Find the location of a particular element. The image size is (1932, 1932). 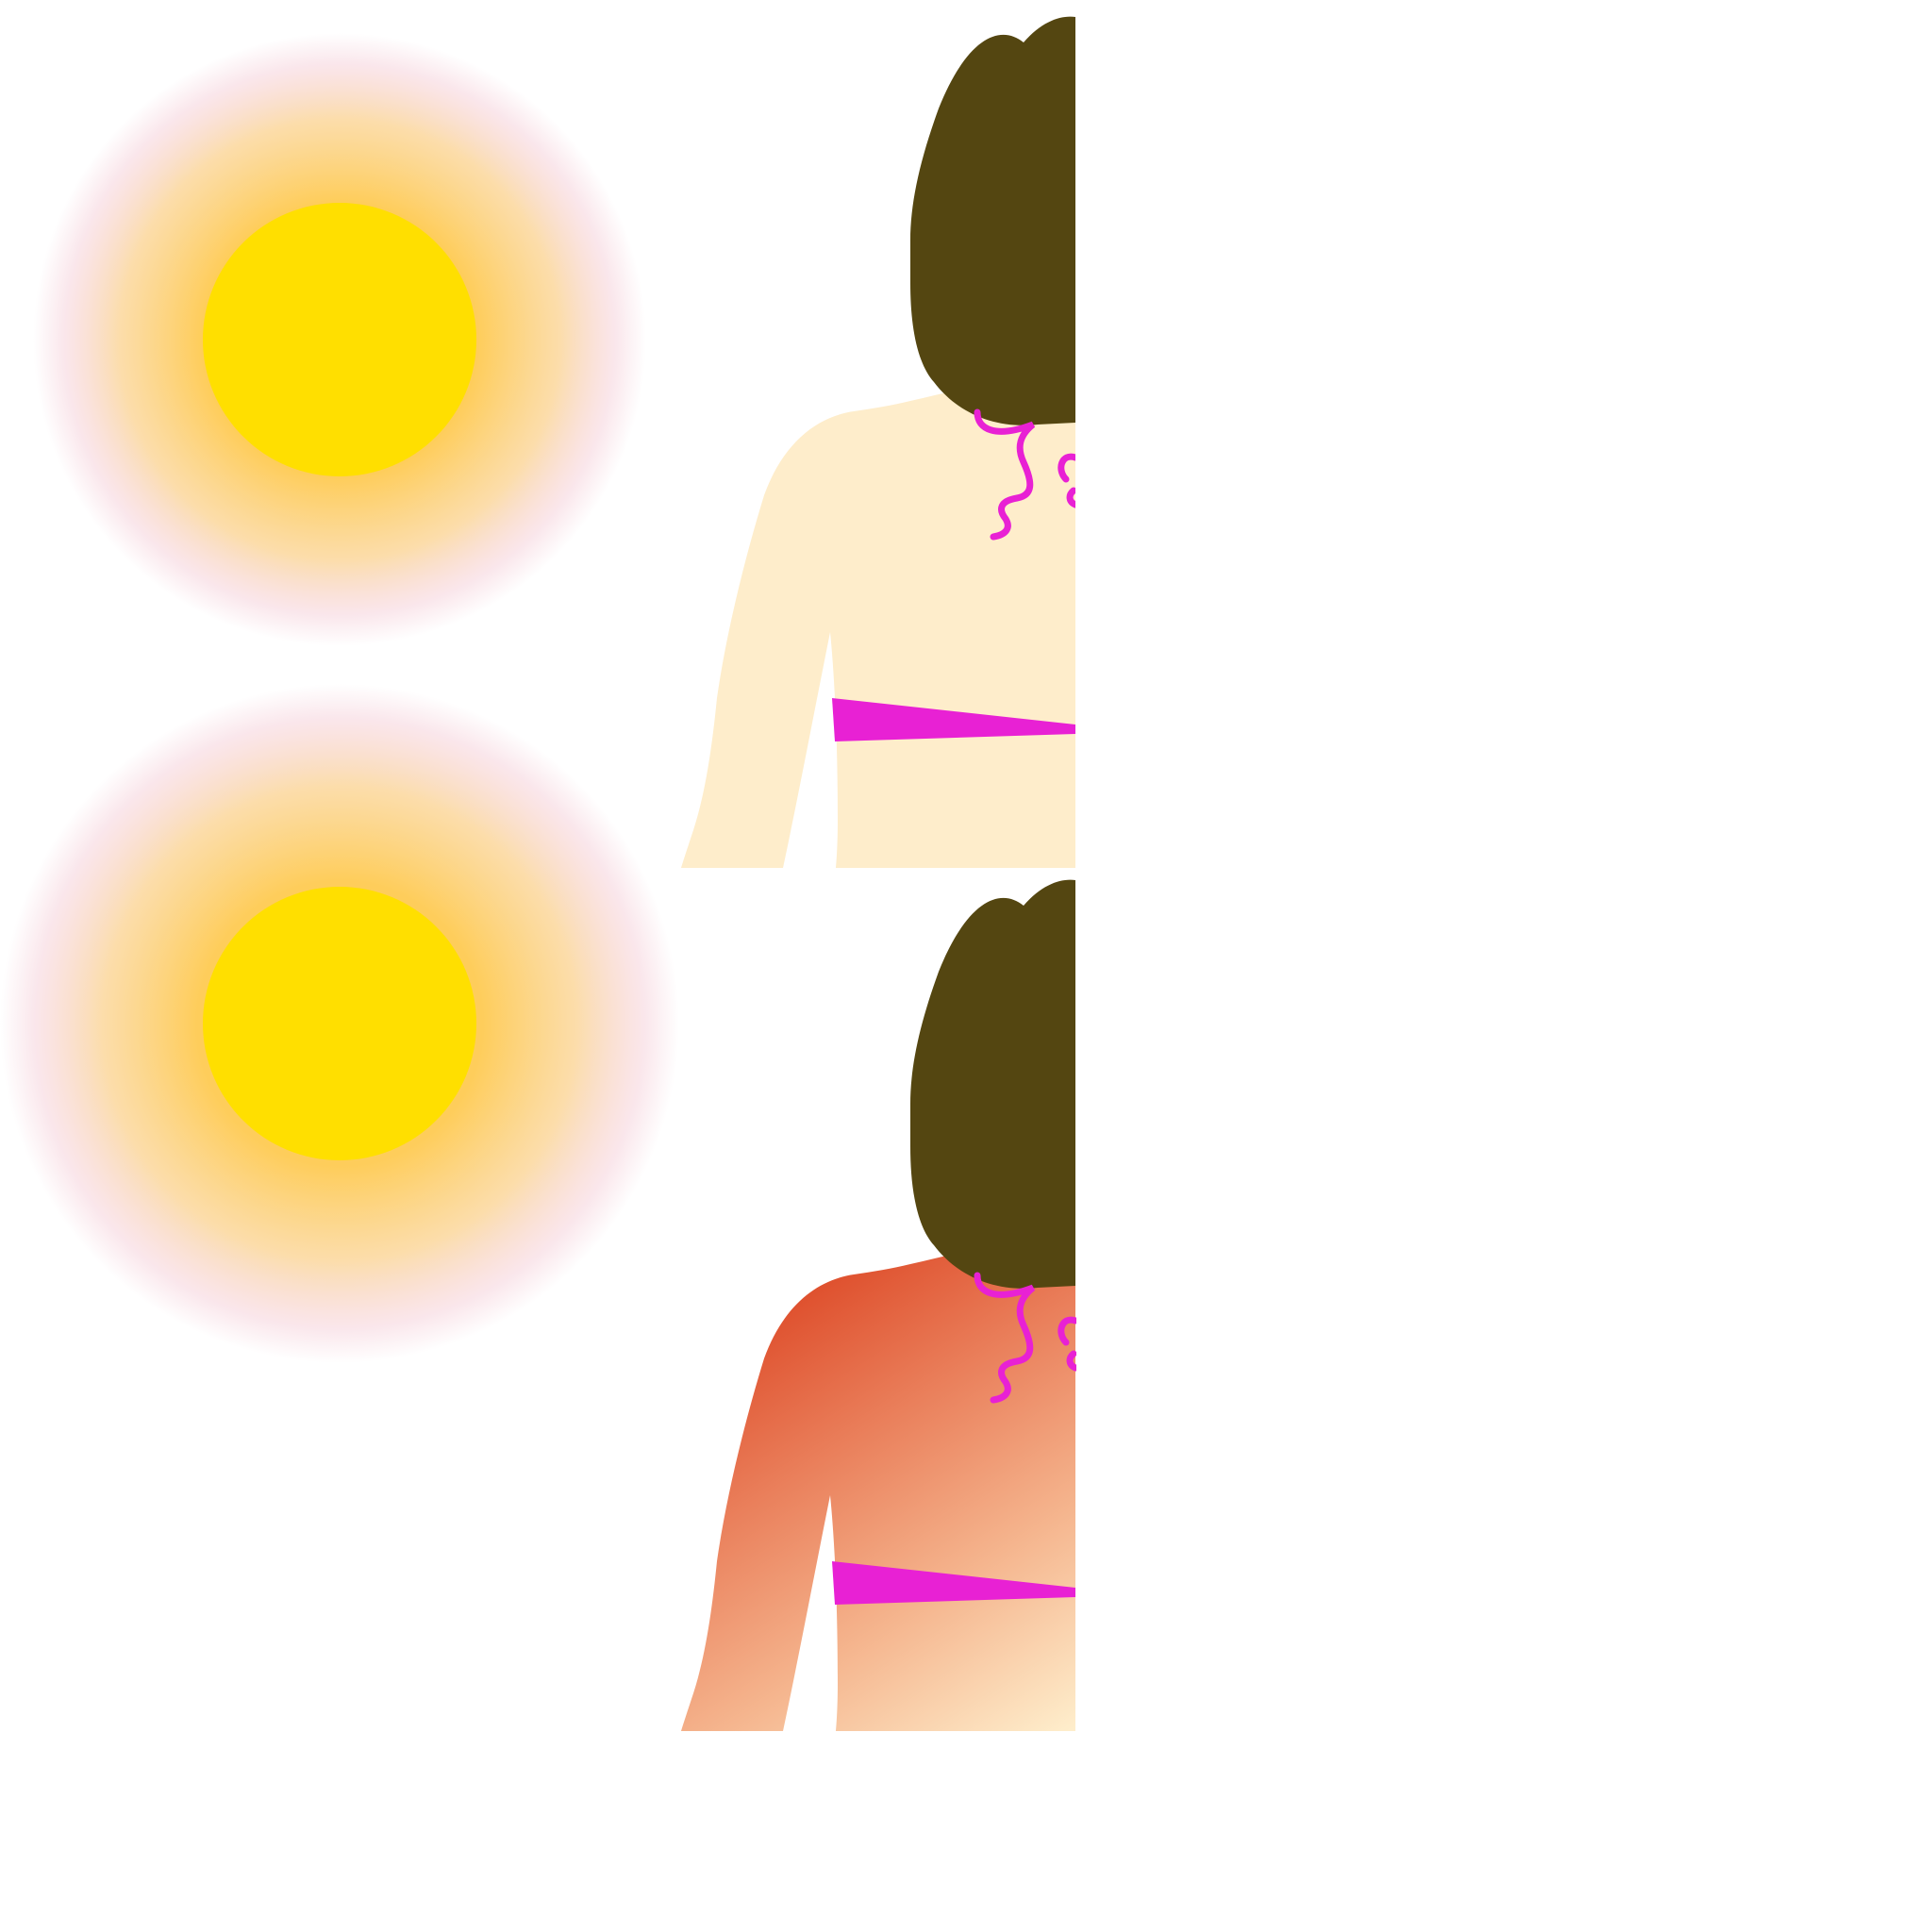

woman-back-figure-sunburned is located at coordinates (880, 1305).